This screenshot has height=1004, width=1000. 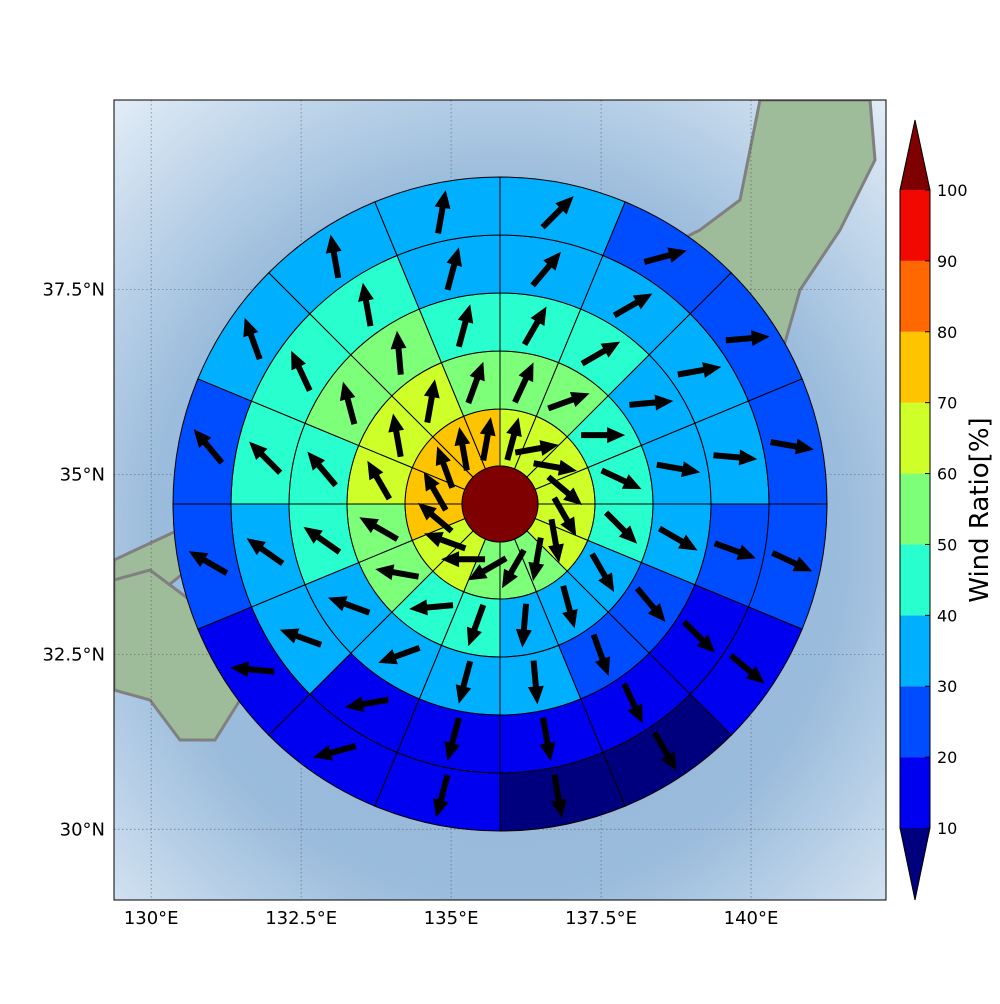 What do you see at coordinates (915, 864) in the screenshot?
I see `colorbar-under` at bounding box center [915, 864].